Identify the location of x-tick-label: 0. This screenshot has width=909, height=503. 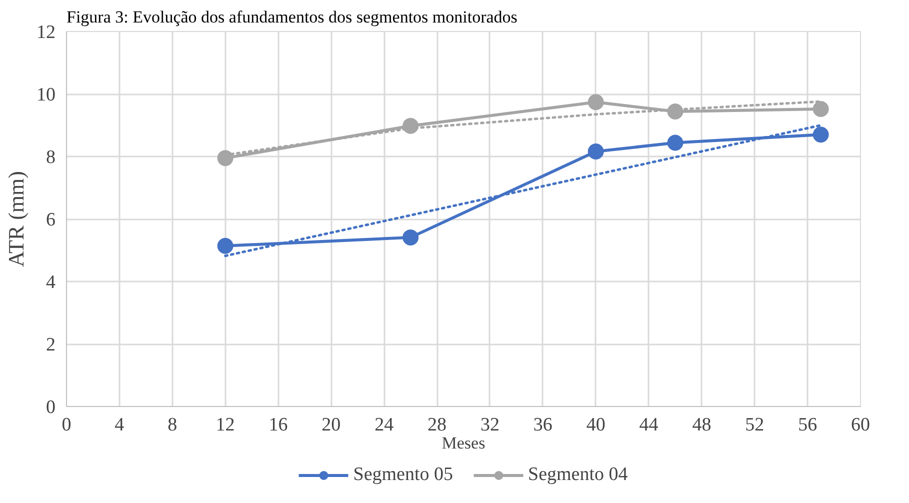
(67, 425).